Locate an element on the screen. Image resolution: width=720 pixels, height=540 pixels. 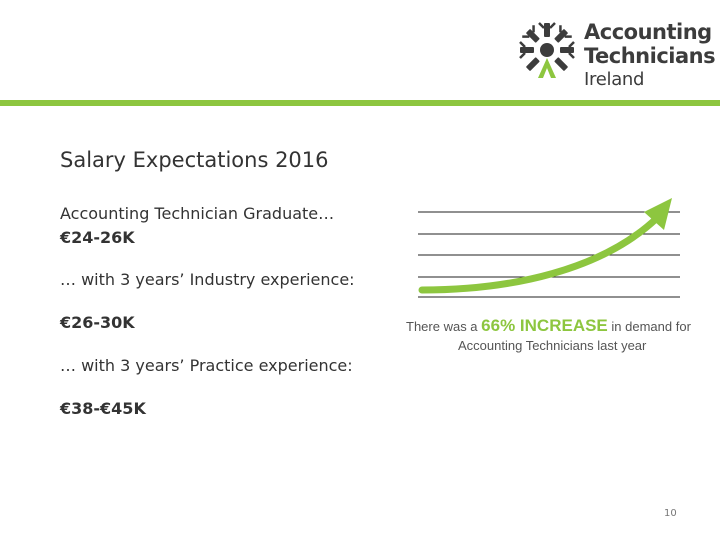
rising-arrow-graphic is located at coordinates (552, 275).